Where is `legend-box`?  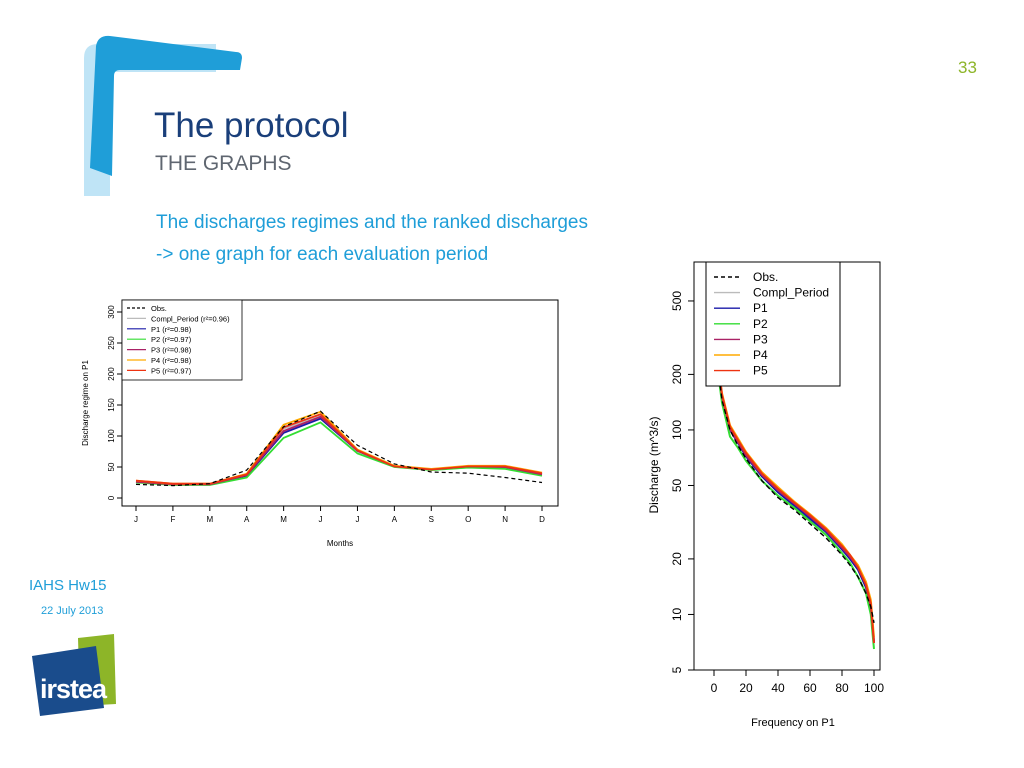
legend-box is located at coordinates (182, 340).